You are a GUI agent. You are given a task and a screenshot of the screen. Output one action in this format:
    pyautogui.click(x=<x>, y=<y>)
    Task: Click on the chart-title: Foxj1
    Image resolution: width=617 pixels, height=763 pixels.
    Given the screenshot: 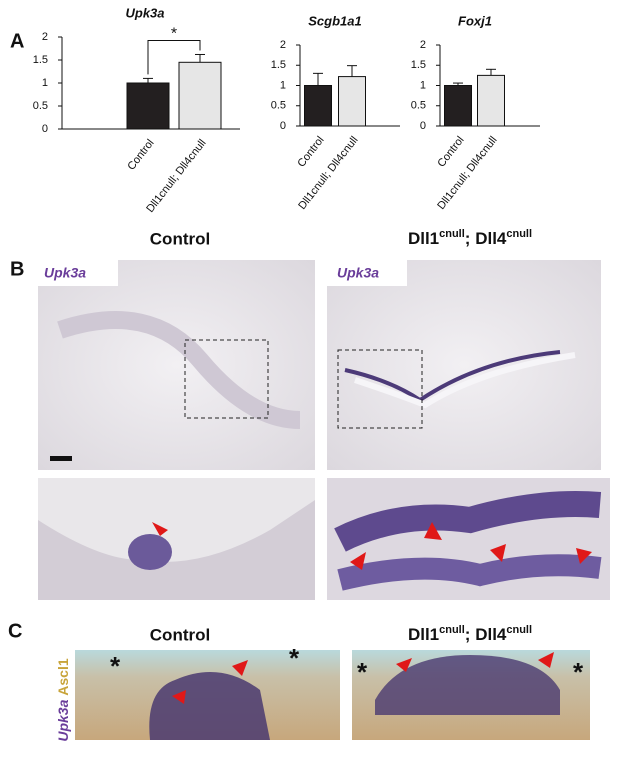 What is the action you would take?
    pyautogui.click(x=475, y=20)
    